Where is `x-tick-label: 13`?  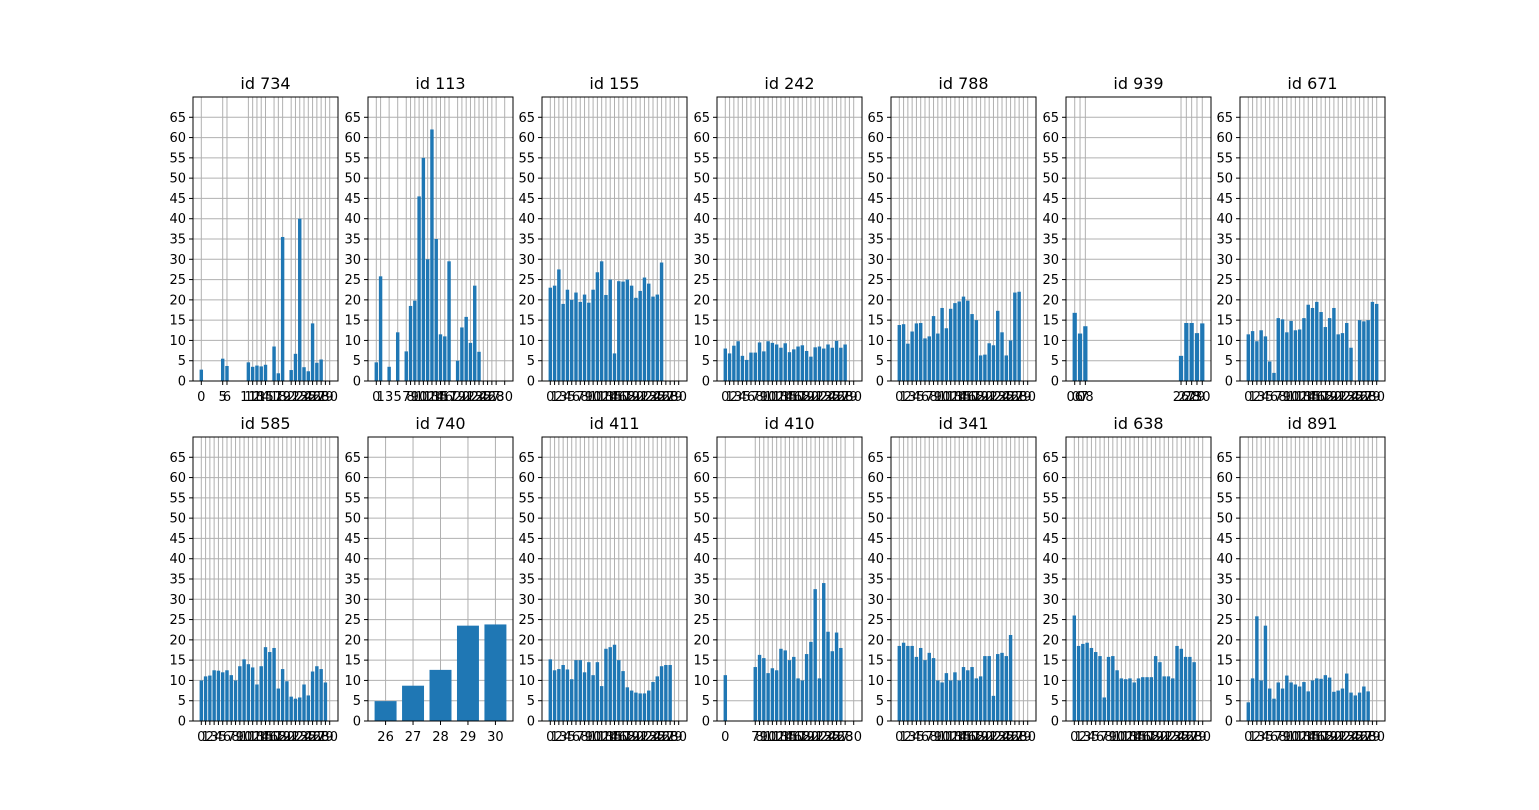 x-tick-label: 13 is located at coordinates (432, 397).